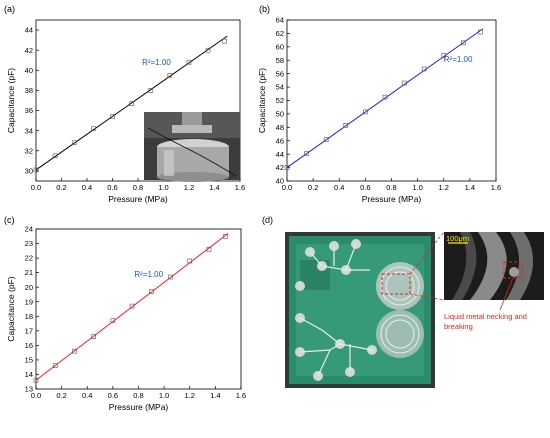 This screenshot has height=438, width=550. I want to click on x-axis-title: Pressure (MPa), so click(139, 407).